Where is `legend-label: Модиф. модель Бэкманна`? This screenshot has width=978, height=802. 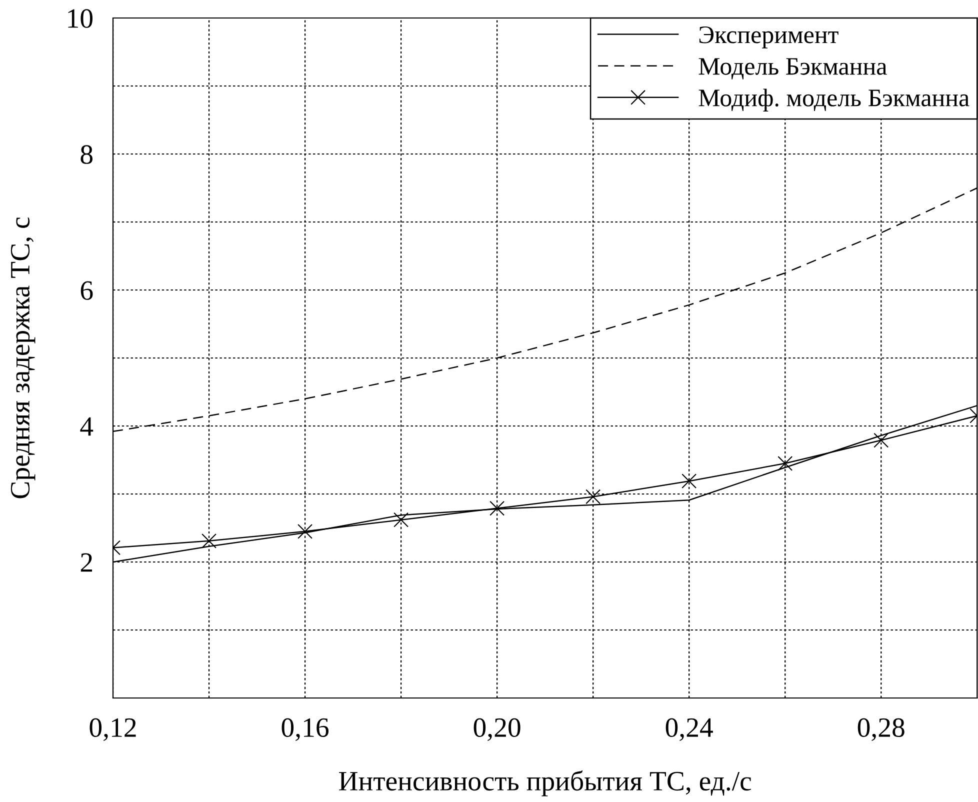
legend-label: Модиф. модель Бэкманна is located at coordinates (834, 100).